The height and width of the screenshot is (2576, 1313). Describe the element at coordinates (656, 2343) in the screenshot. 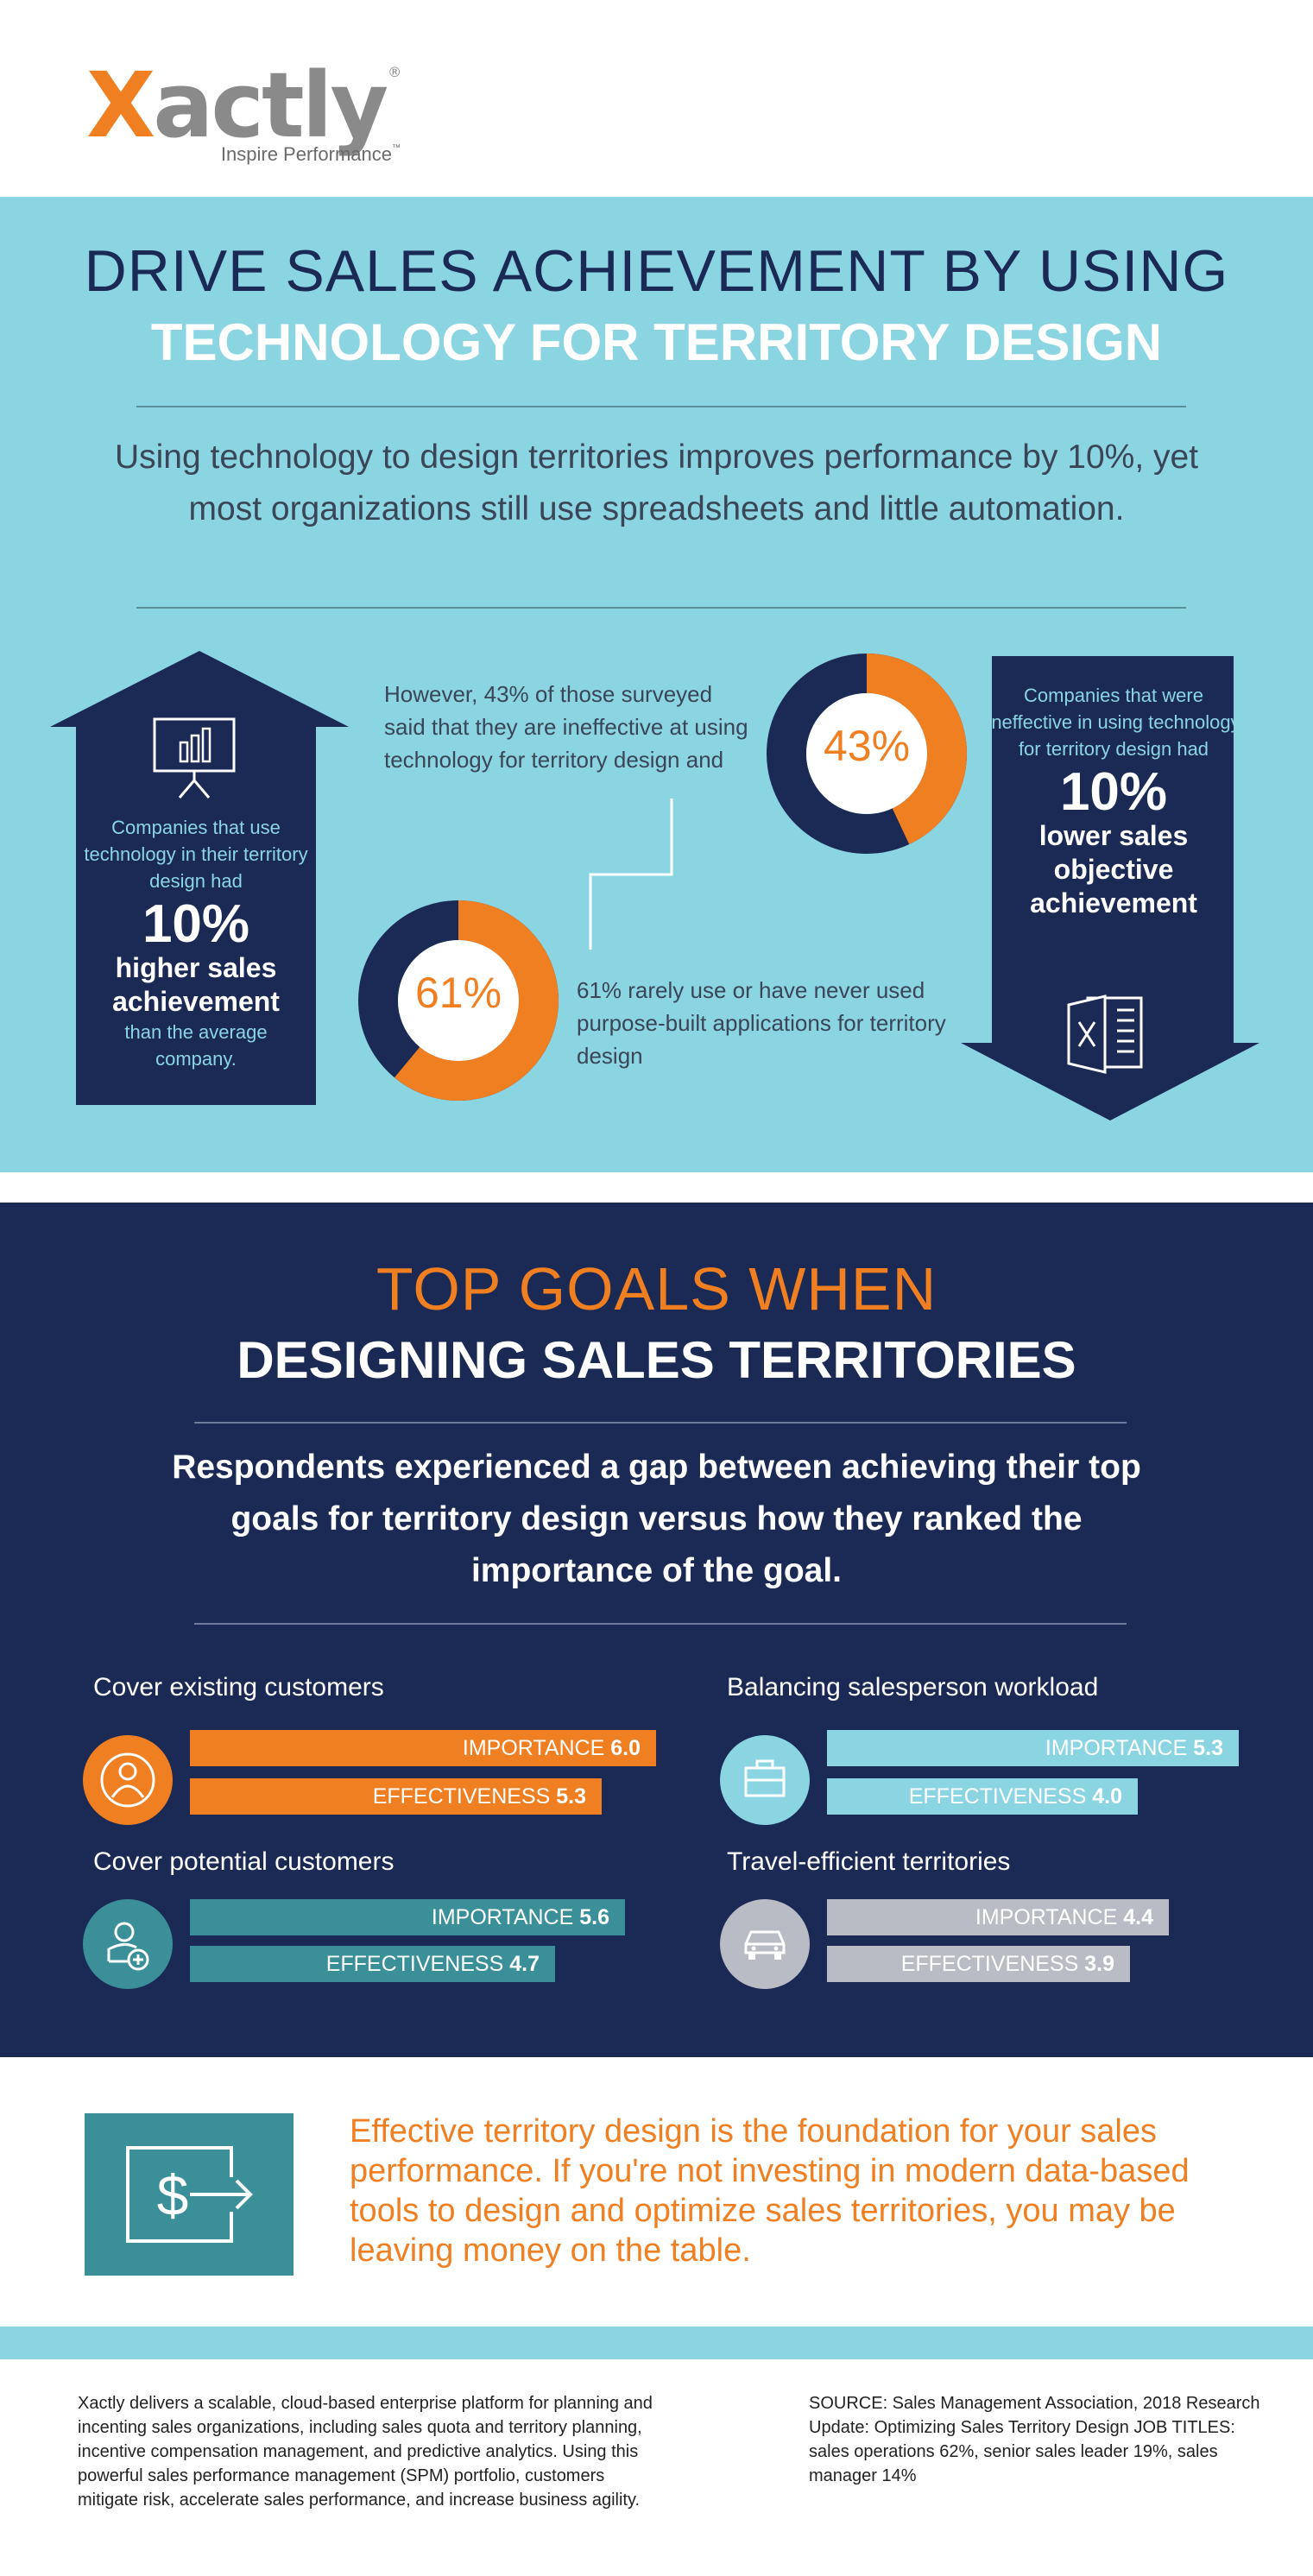

I see `footer-strip` at that location.